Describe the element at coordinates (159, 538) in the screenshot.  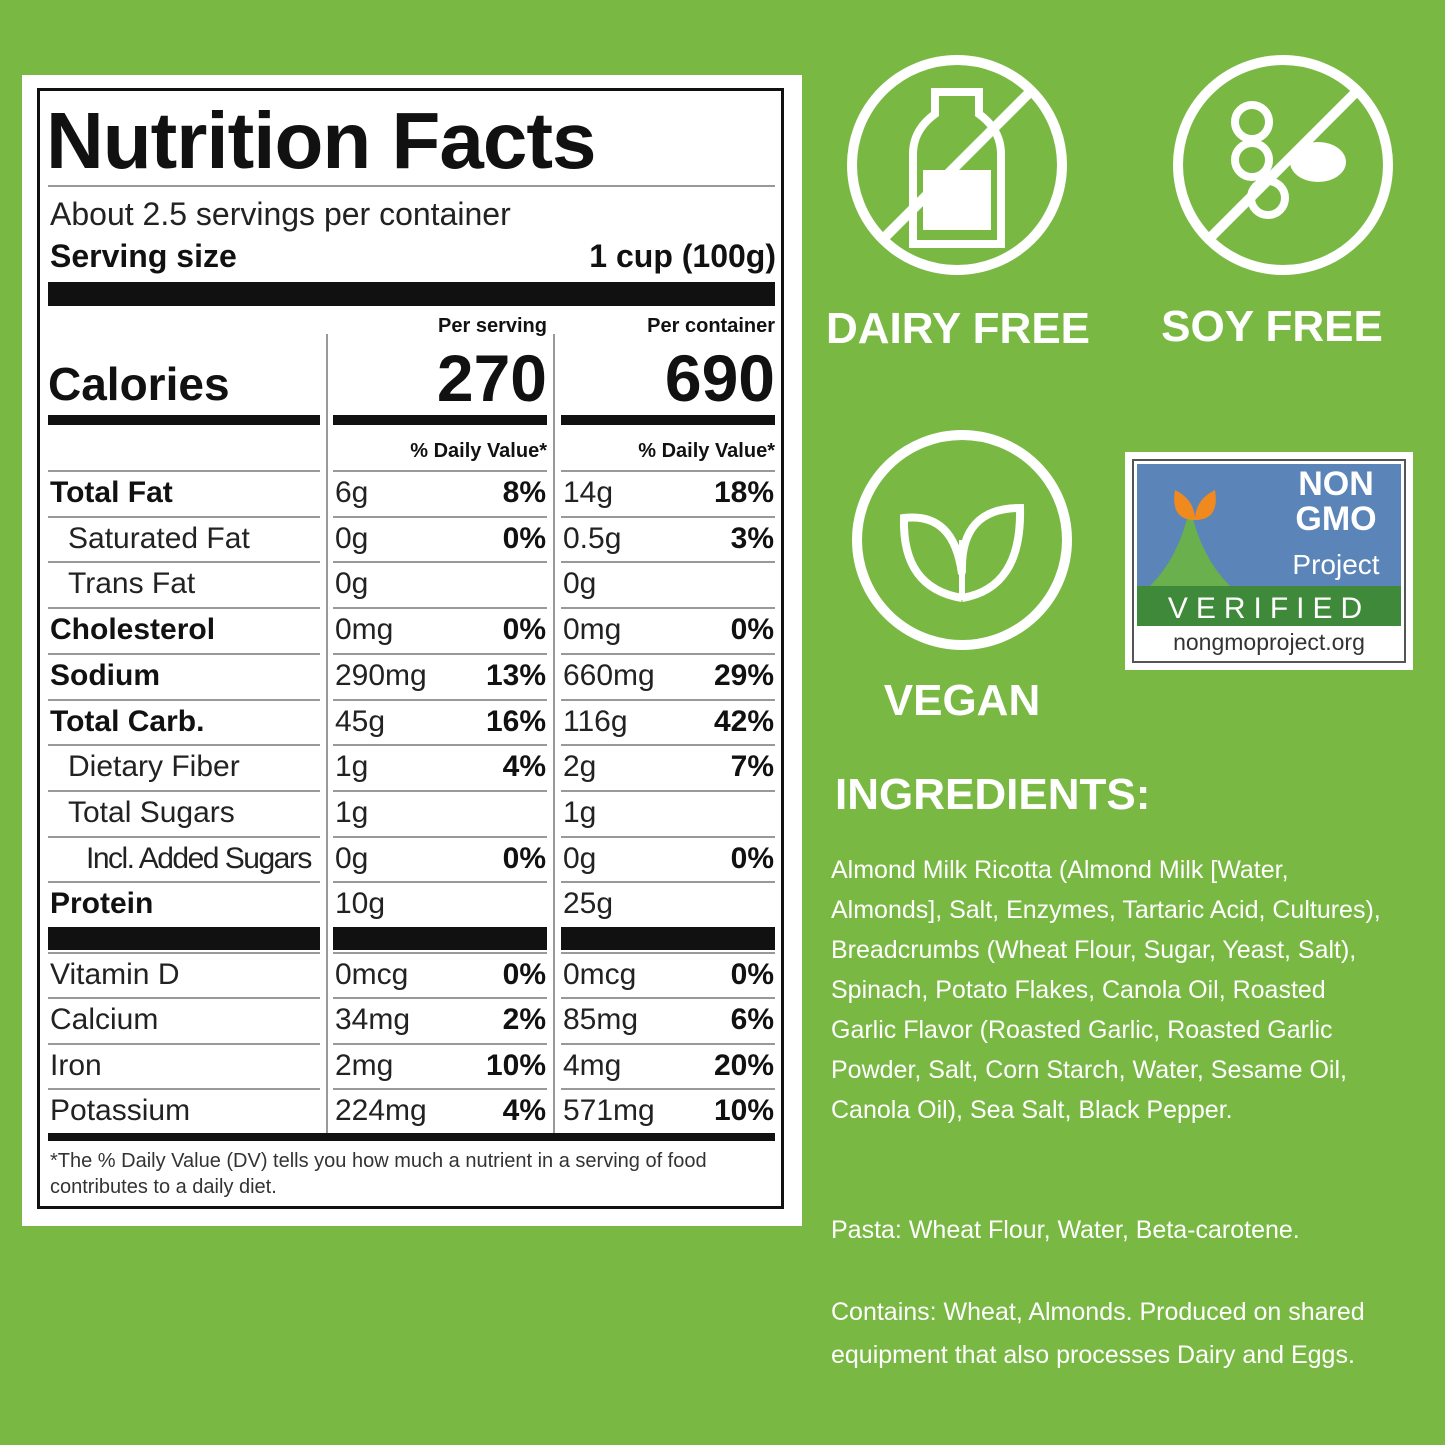
I see `nutrient-name: Saturated Fat` at that location.